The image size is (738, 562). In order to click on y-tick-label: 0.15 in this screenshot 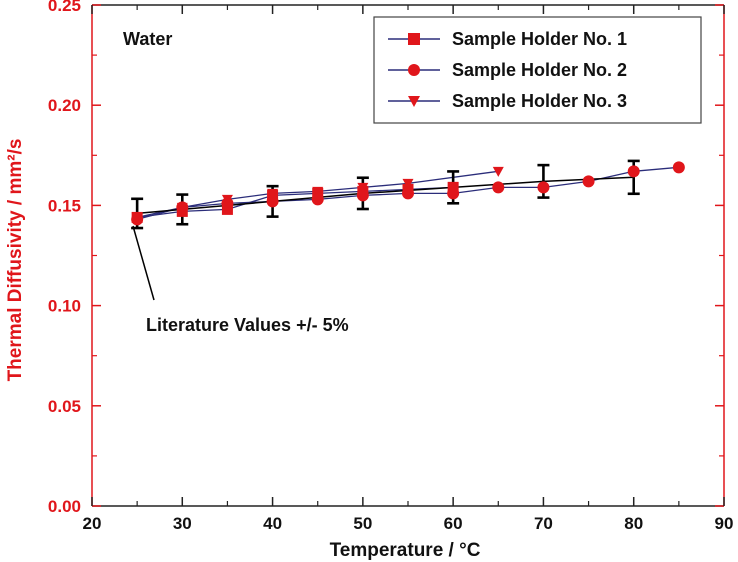, I will do `click(64, 205)`.